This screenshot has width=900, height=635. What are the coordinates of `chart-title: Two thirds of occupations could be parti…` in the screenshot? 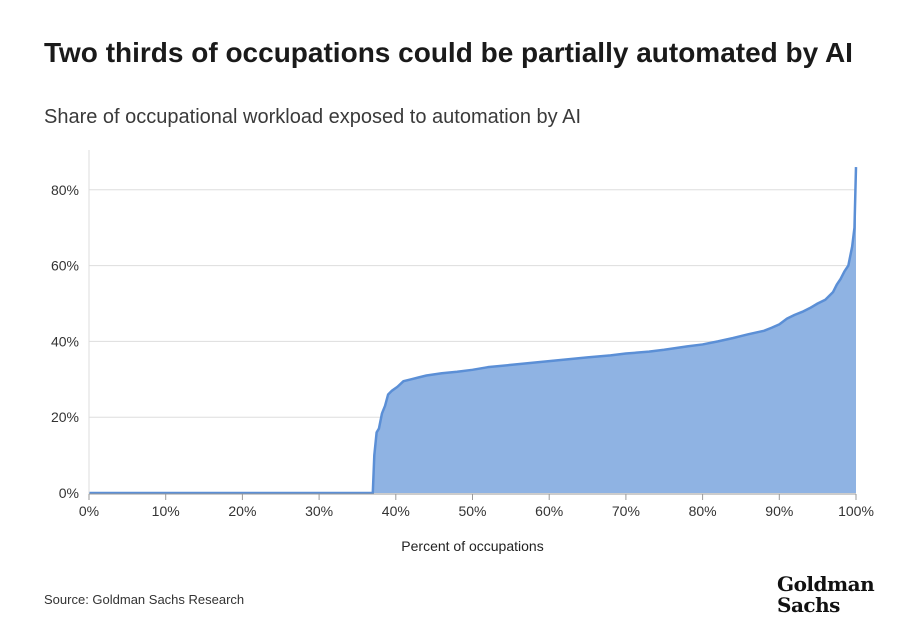 It's located at (448, 52).